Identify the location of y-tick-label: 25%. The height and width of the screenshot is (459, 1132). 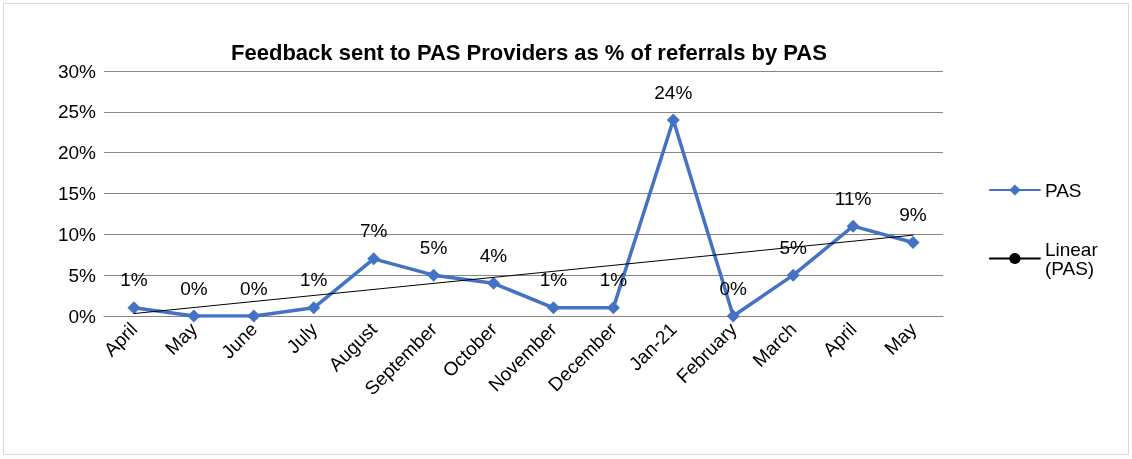
(77, 112).